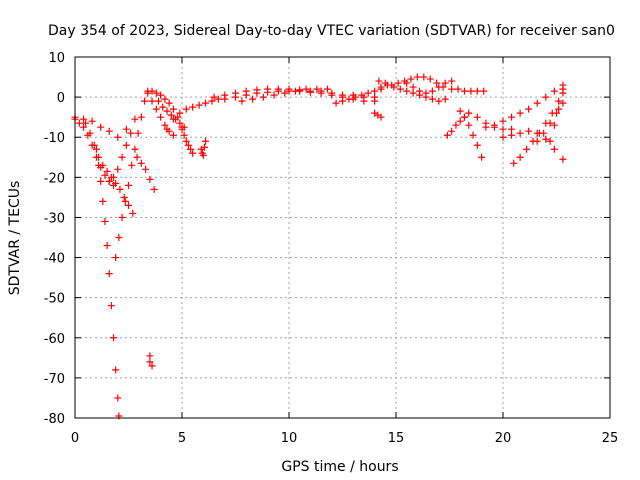 Image resolution: width=640 pixels, height=480 pixels. I want to click on y-tick-label: 0, so click(61, 98).